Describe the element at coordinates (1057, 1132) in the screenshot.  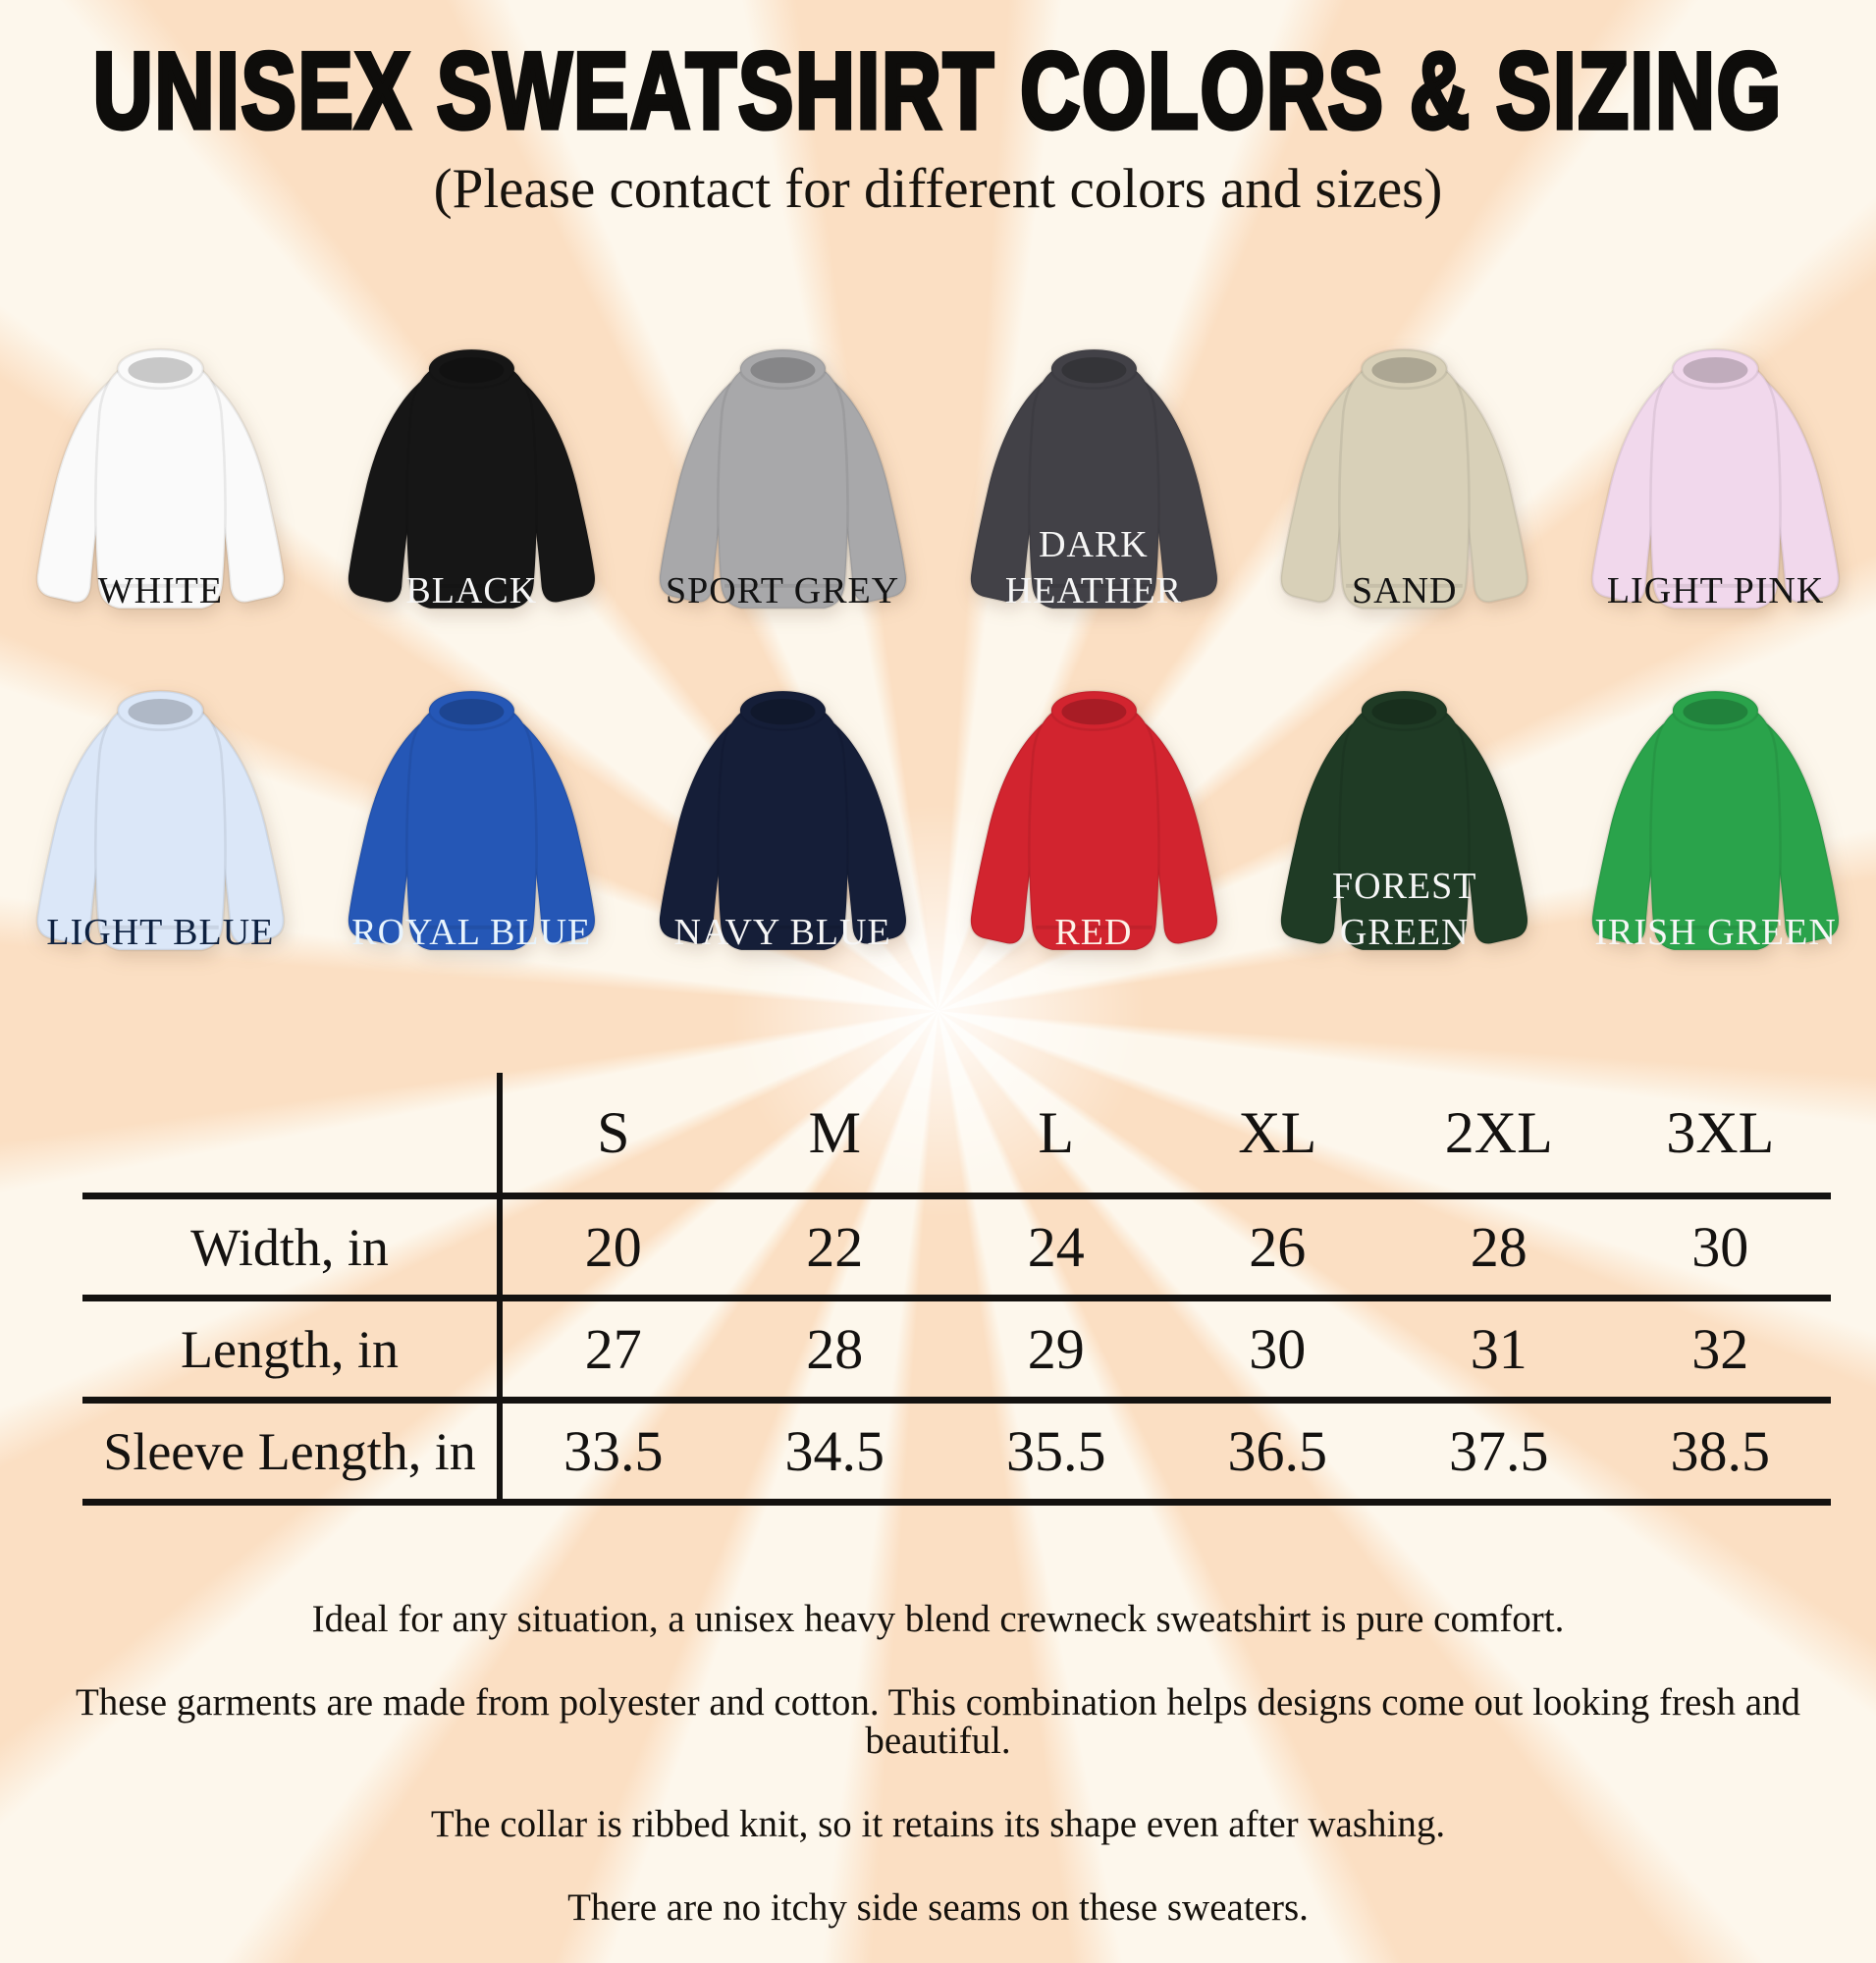
I see `size-column-header: L` at that location.